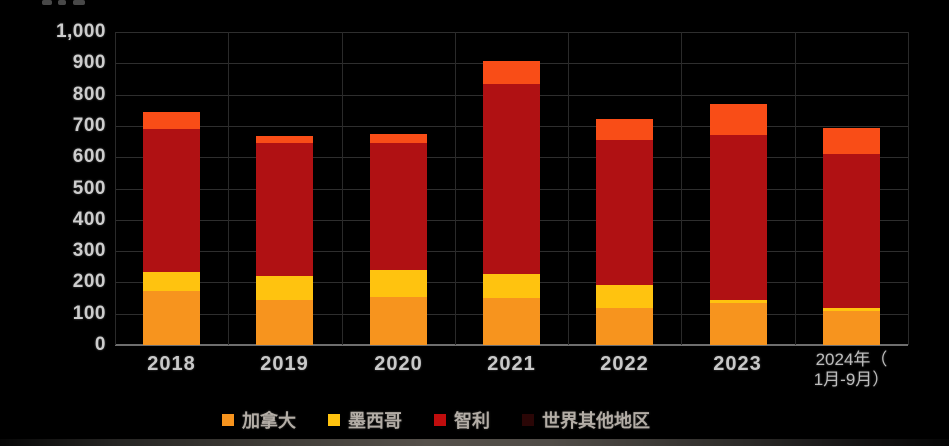 Image resolution: width=949 pixels, height=446 pixels. I want to click on gridline-h, so click(511, 32).